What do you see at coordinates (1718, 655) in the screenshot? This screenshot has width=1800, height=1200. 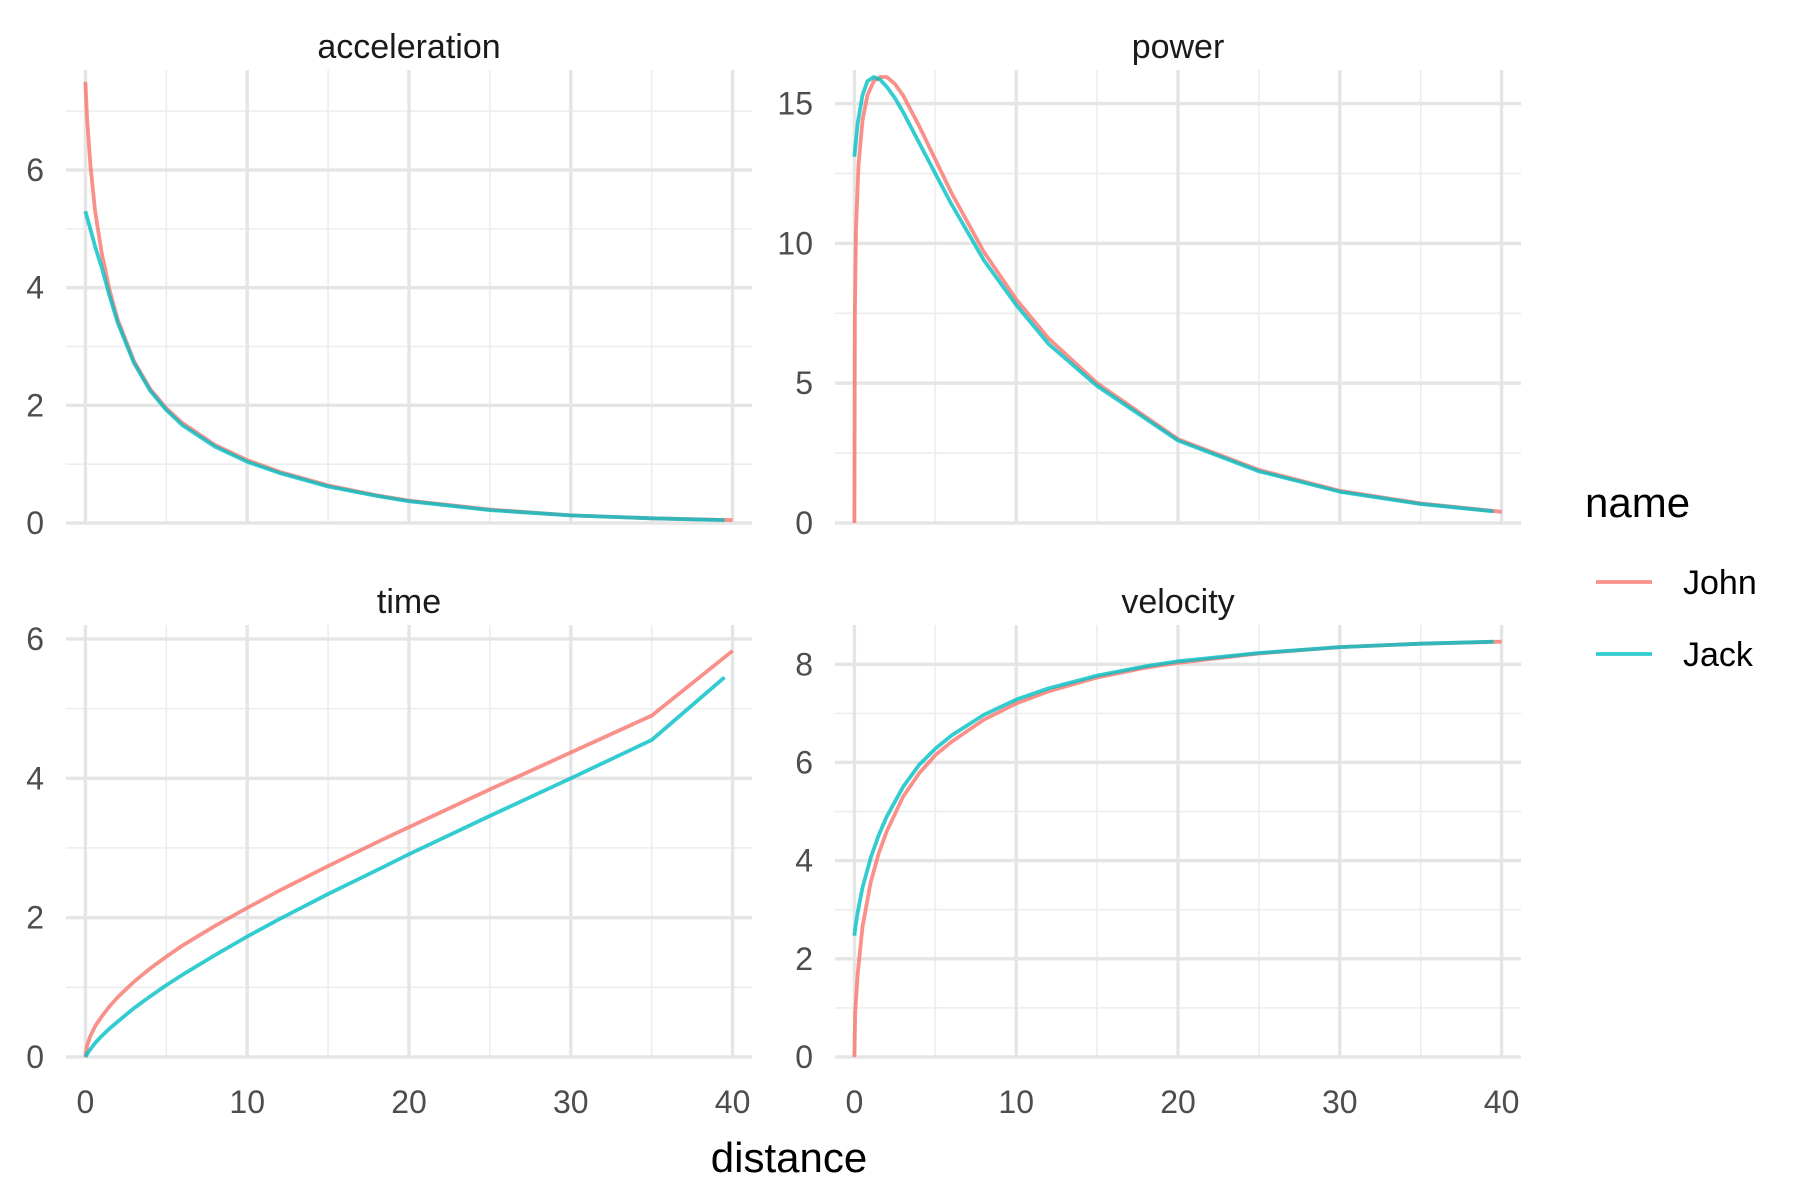 I see `legend-label-jack: Jack` at bounding box center [1718, 655].